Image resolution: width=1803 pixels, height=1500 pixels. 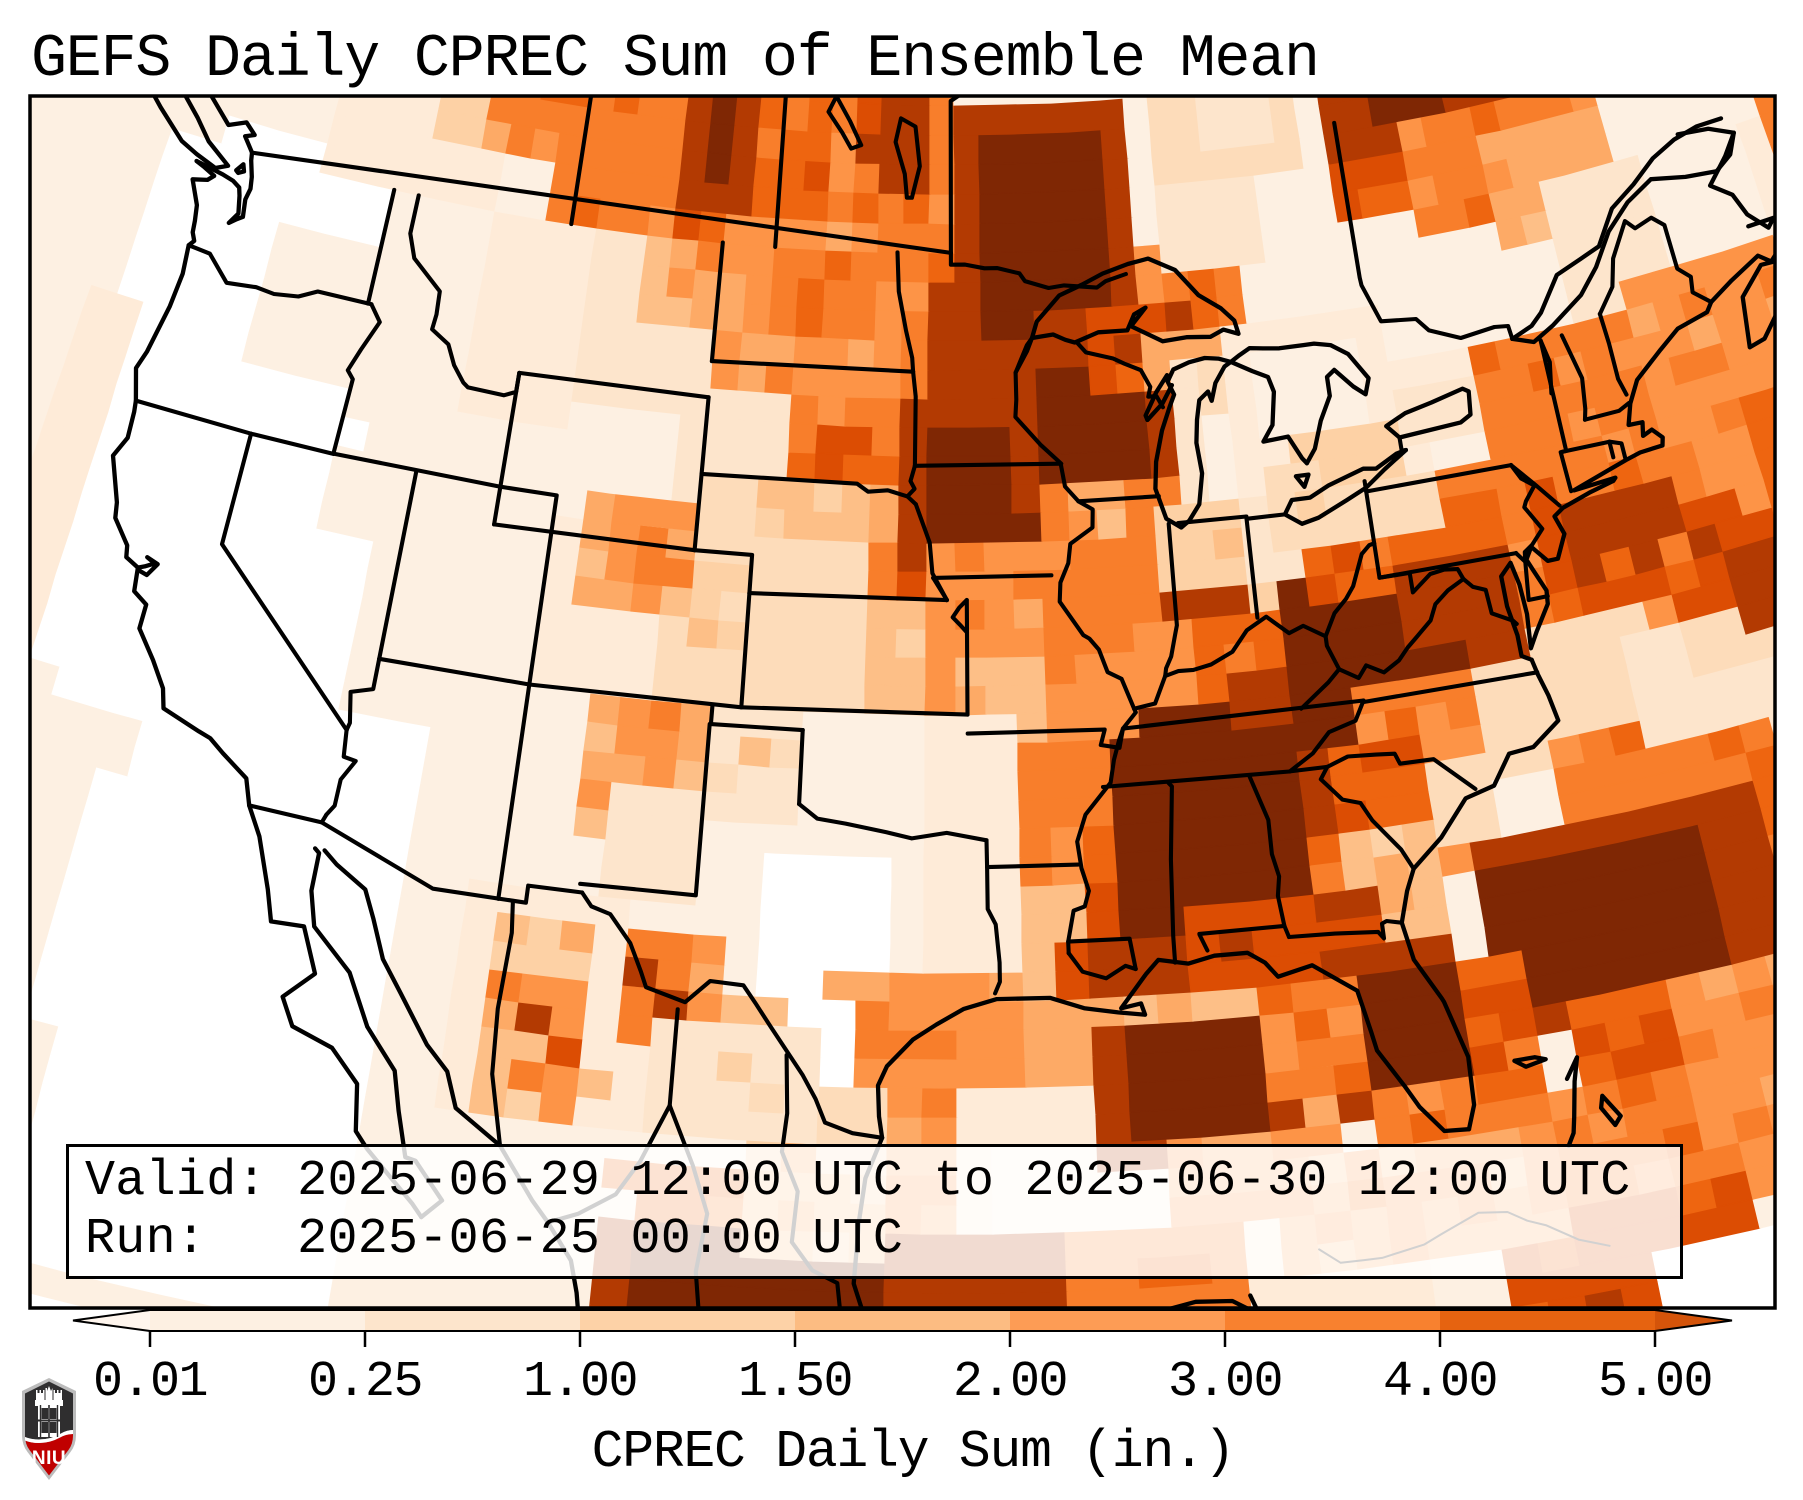 What do you see at coordinates (49, 1458) in the screenshot?
I see `svg-text: NIU` at bounding box center [49, 1458].